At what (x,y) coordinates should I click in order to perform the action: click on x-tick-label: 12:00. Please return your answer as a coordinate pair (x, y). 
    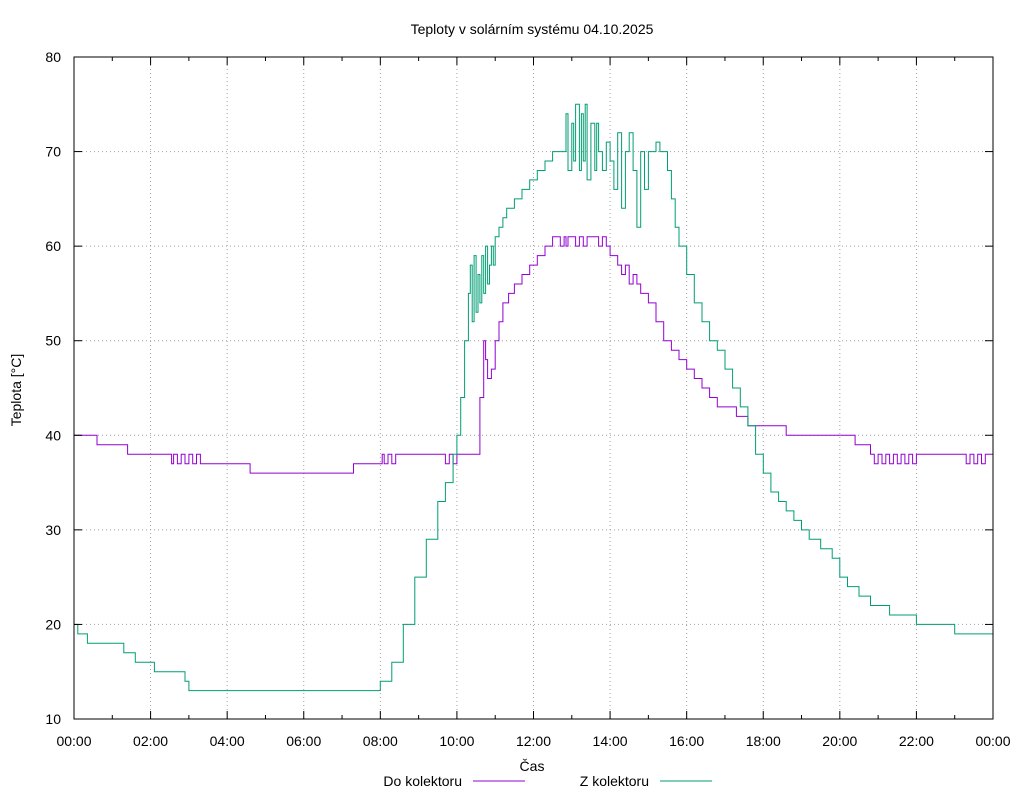
    Looking at the image, I should click on (533, 741).